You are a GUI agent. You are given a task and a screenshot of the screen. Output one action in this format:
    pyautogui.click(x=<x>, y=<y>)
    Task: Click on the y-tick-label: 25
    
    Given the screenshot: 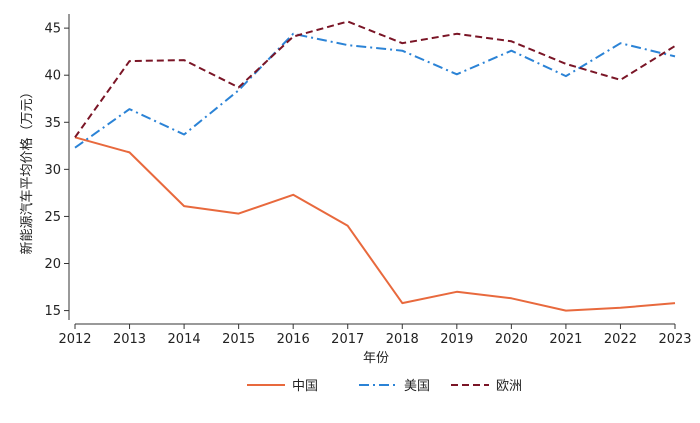 What is the action you would take?
    pyautogui.click(x=52, y=217)
    